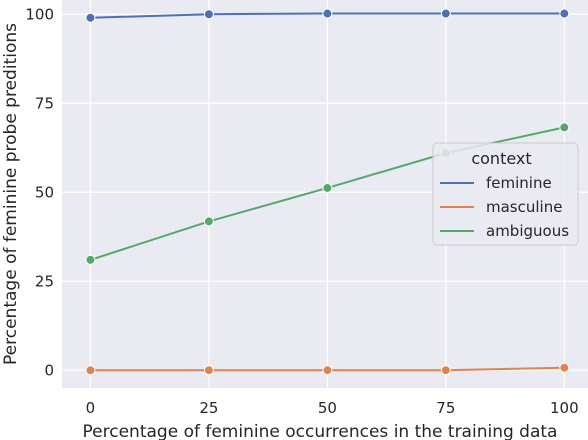 This screenshot has width=588, height=440. Describe the element at coordinates (91, 408) in the screenshot. I see `x-tick-label: 0` at that location.